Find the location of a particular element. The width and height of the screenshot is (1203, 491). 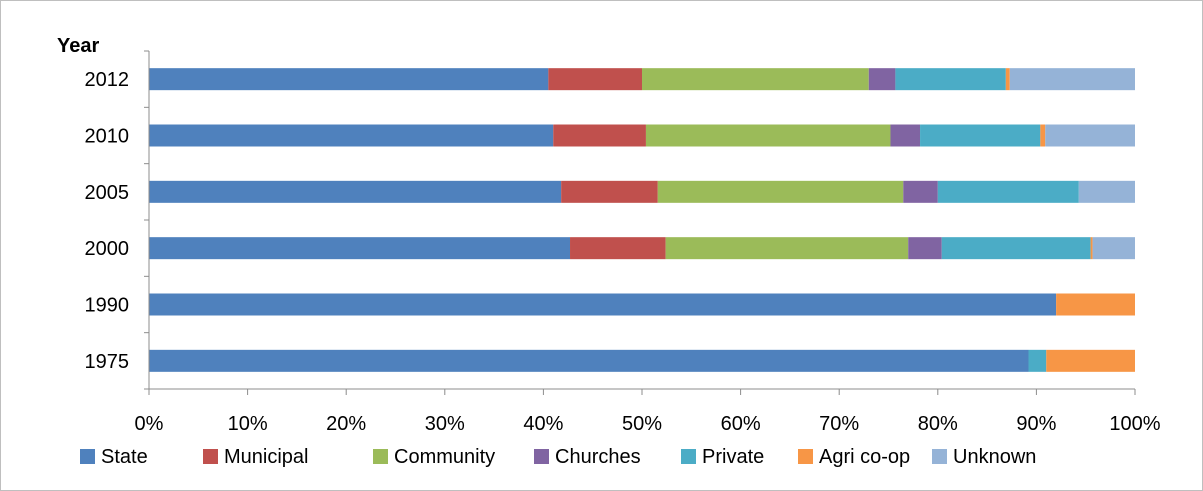

x-tick-label-30pct: 30% is located at coordinates (445, 424).